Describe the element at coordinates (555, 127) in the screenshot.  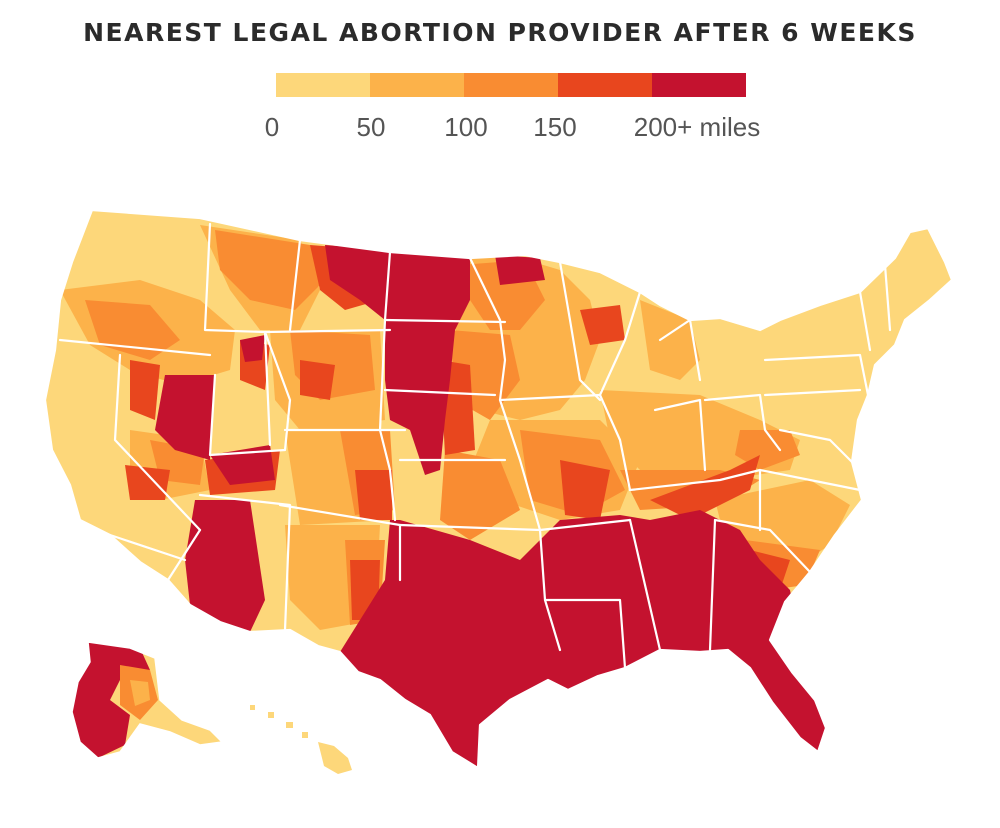
I see `legend-label-150: 150` at that location.